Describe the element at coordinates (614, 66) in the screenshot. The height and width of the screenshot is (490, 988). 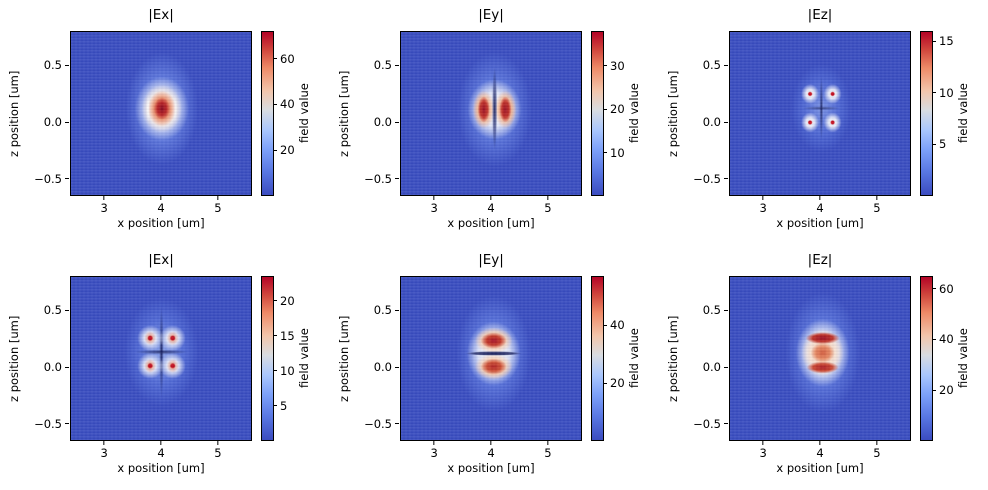
I see `colorbar-tick: 30` at that location.